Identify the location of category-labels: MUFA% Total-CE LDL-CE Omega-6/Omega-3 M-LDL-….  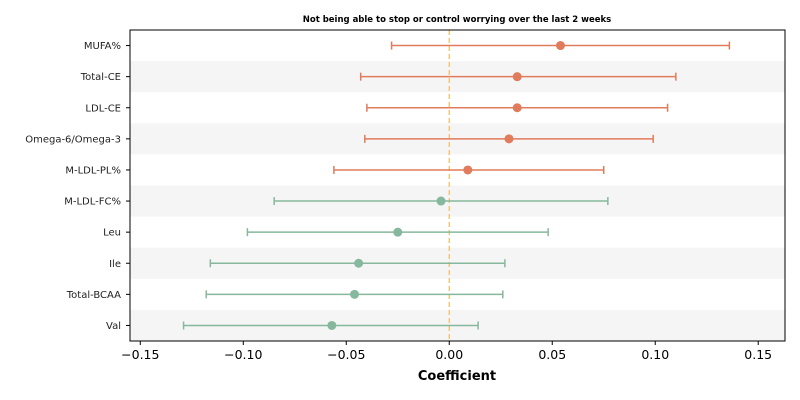
(77, 186).